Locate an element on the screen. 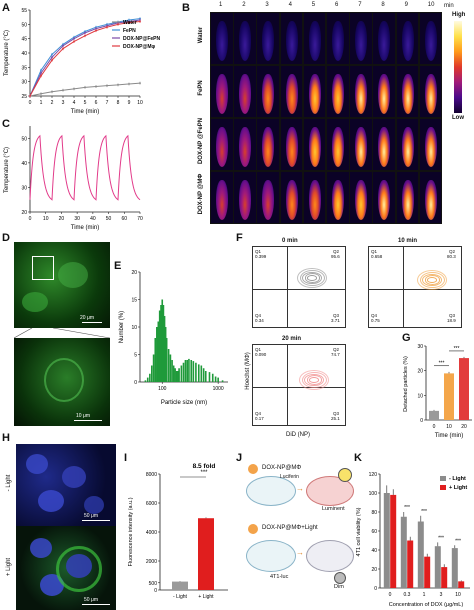  a-legend-label: FePN is located at coordinates (129, 31).